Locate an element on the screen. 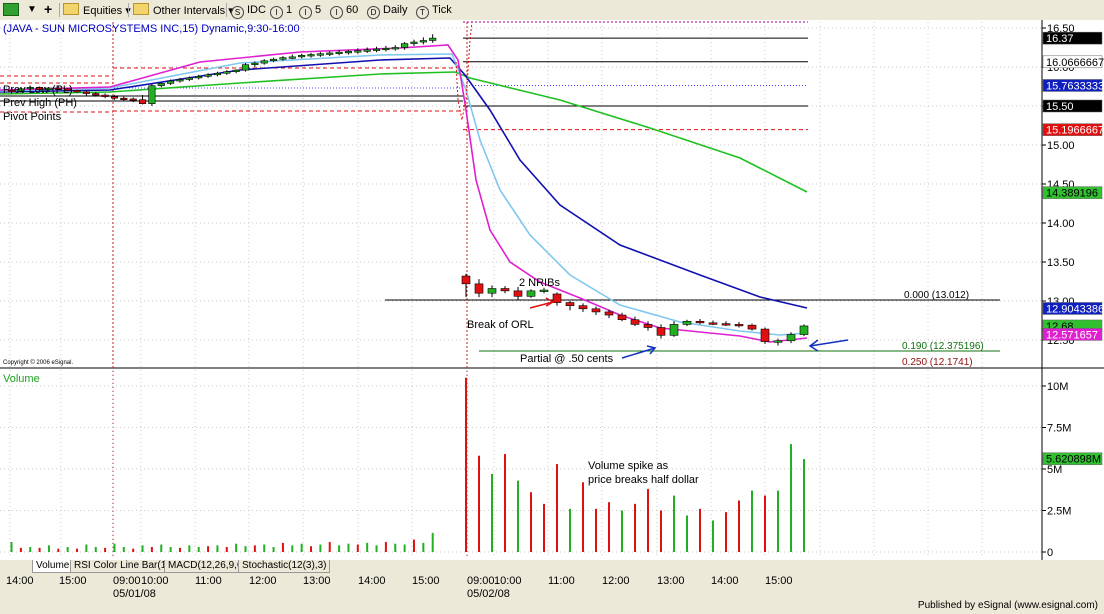 The width and height of the screenshot is (1104, 614). price-label: 14.389196 is located at coordinates (1072, 194).